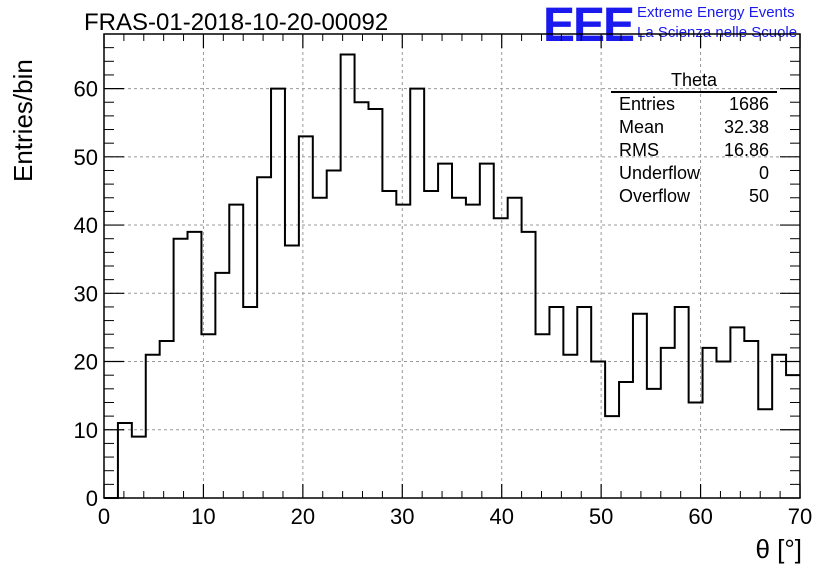 The image size is (836, 572). I want to click on x-tick-label: 60, so click(700, 516).